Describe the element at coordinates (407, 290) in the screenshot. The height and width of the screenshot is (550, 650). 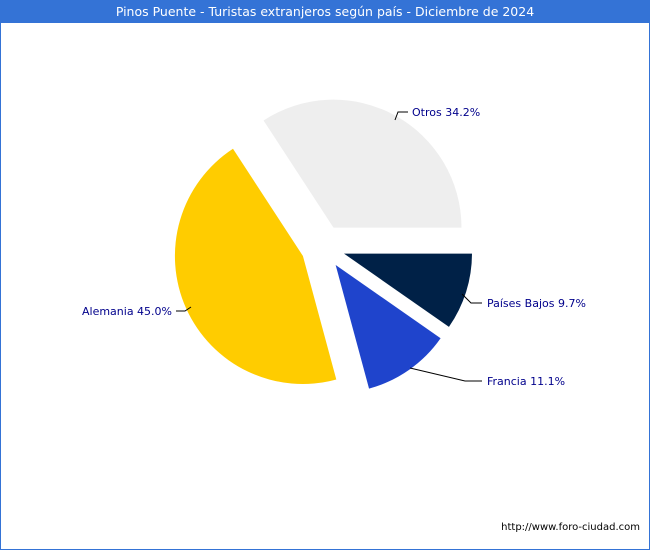
I see `pie-slice-paises-bajos` at that location.